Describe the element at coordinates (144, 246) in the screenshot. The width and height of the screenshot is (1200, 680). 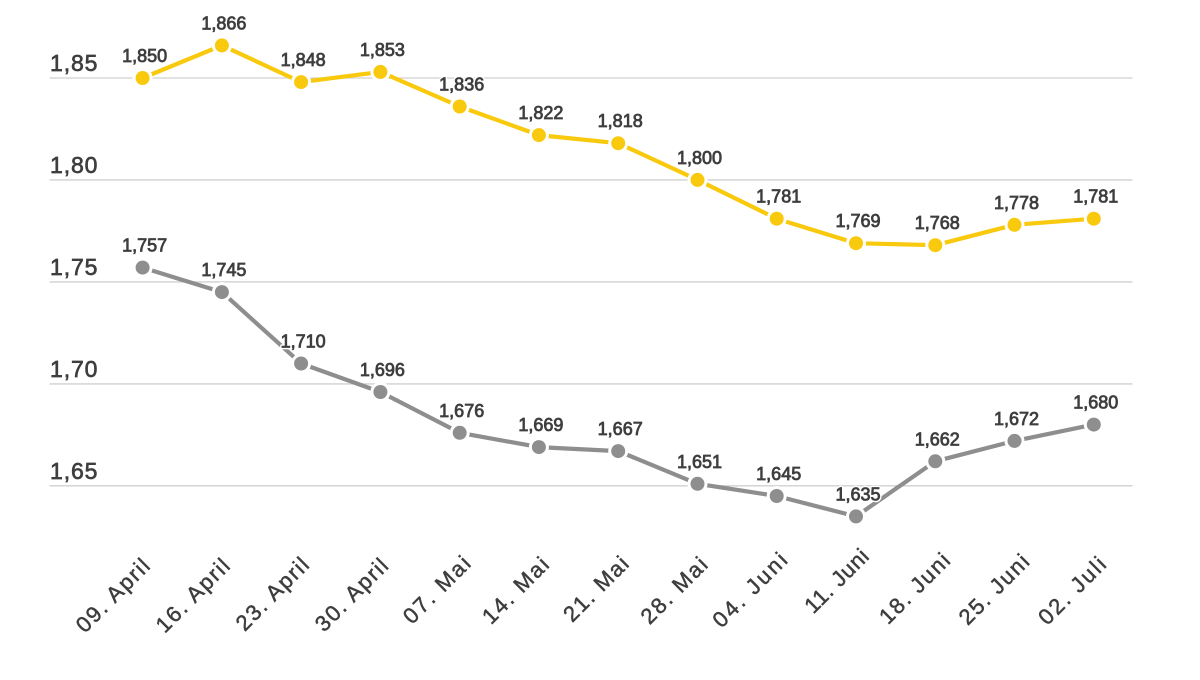
I see `svg-text: 1,757` at that location.